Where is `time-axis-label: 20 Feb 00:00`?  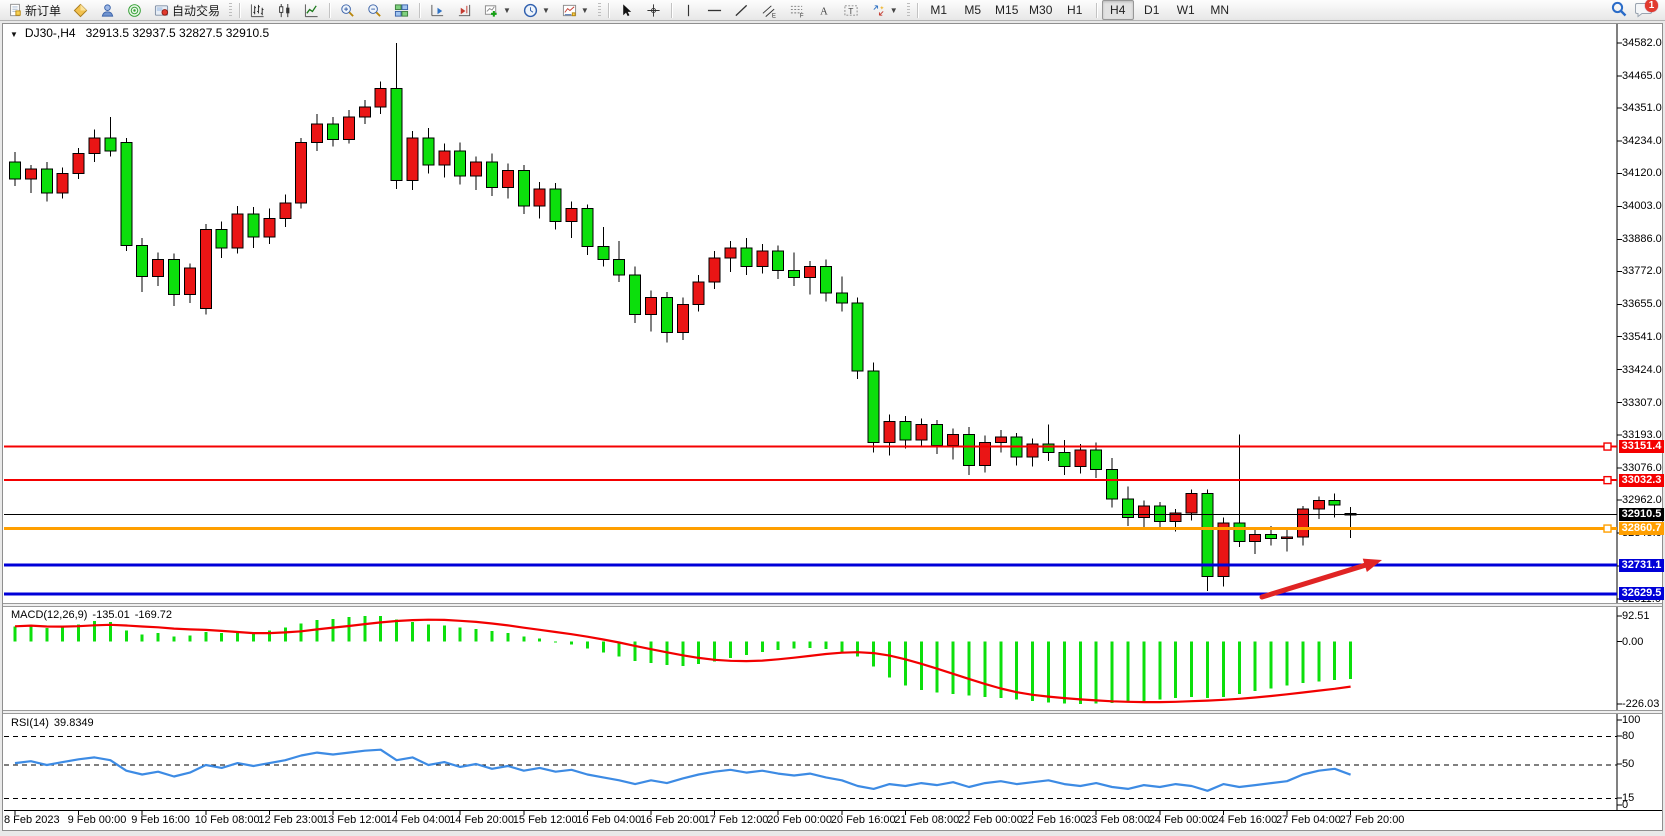 time-axis-label: 20 Feb 00:00 is located at coordinates (800, 820).